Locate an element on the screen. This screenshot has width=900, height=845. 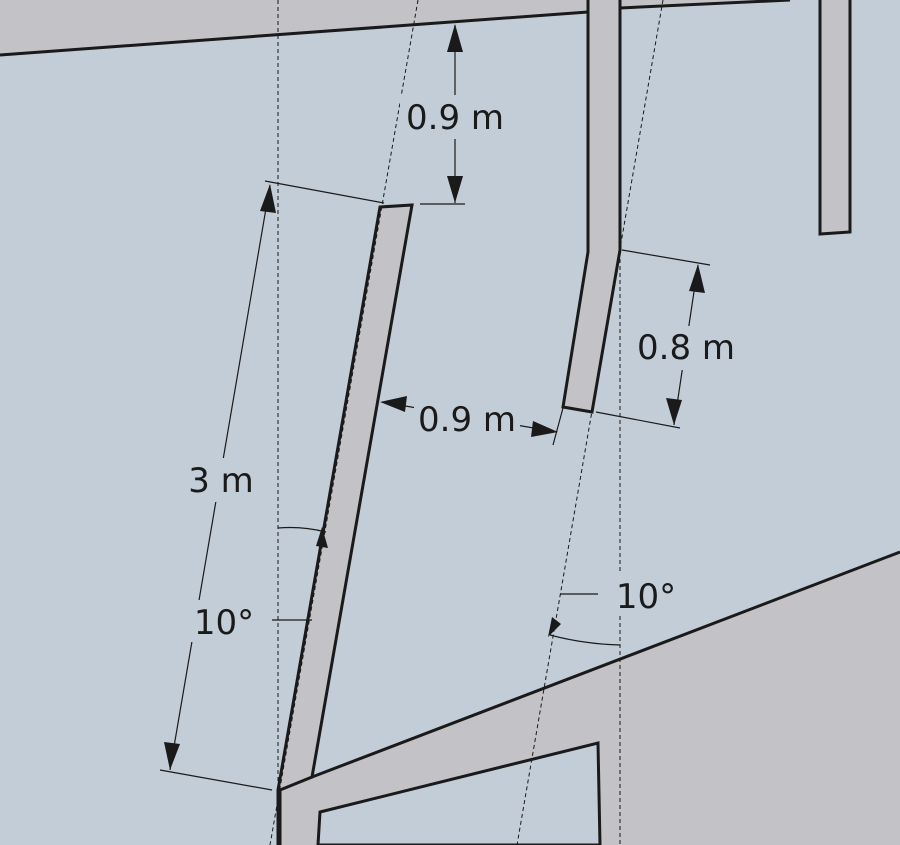
dim-top-gap-arrow-down is located at coordinates (455, 189).